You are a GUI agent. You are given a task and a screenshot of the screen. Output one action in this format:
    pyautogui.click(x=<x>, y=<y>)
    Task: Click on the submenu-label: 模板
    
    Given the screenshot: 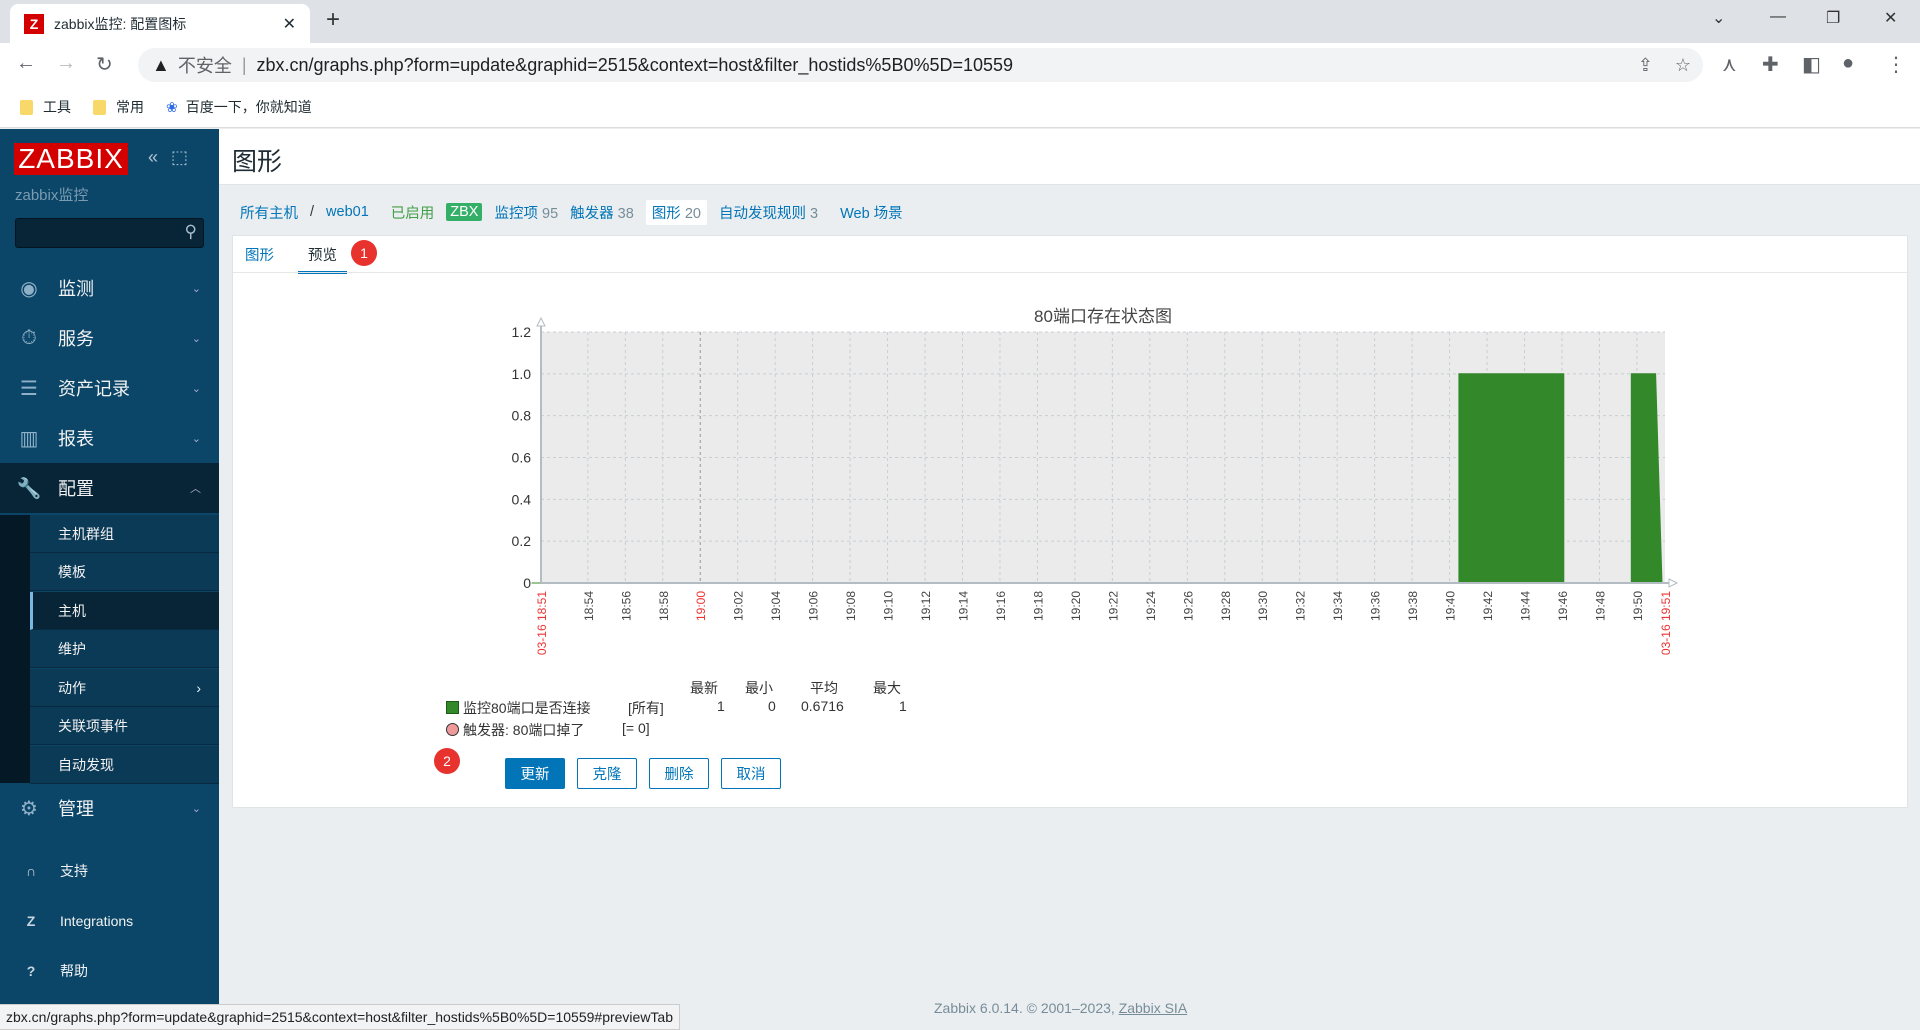 What is the action you would take?
    pyautogui.click(x=72, y=571)
    